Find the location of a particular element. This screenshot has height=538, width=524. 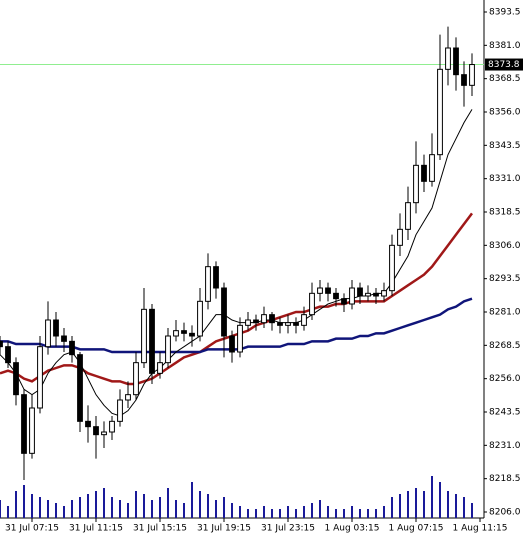

moving-average is located at coordinates (236, 325).